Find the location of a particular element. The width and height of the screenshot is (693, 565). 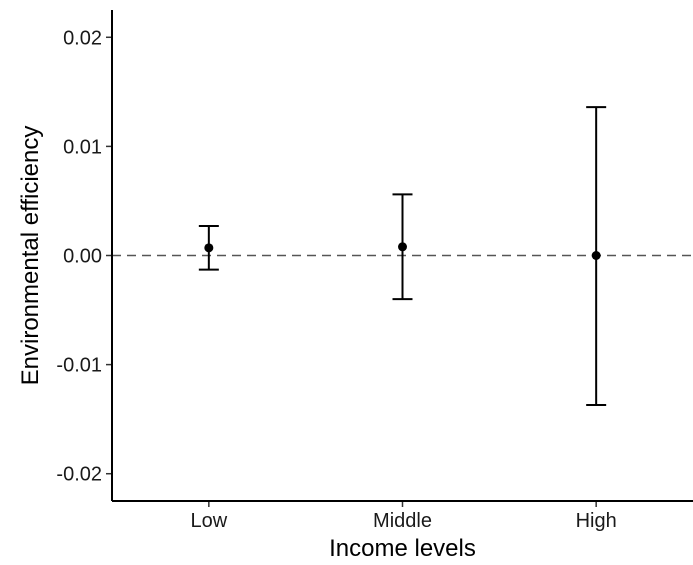

y-tick-label: -0.01 is located at coordinates (79, 366).